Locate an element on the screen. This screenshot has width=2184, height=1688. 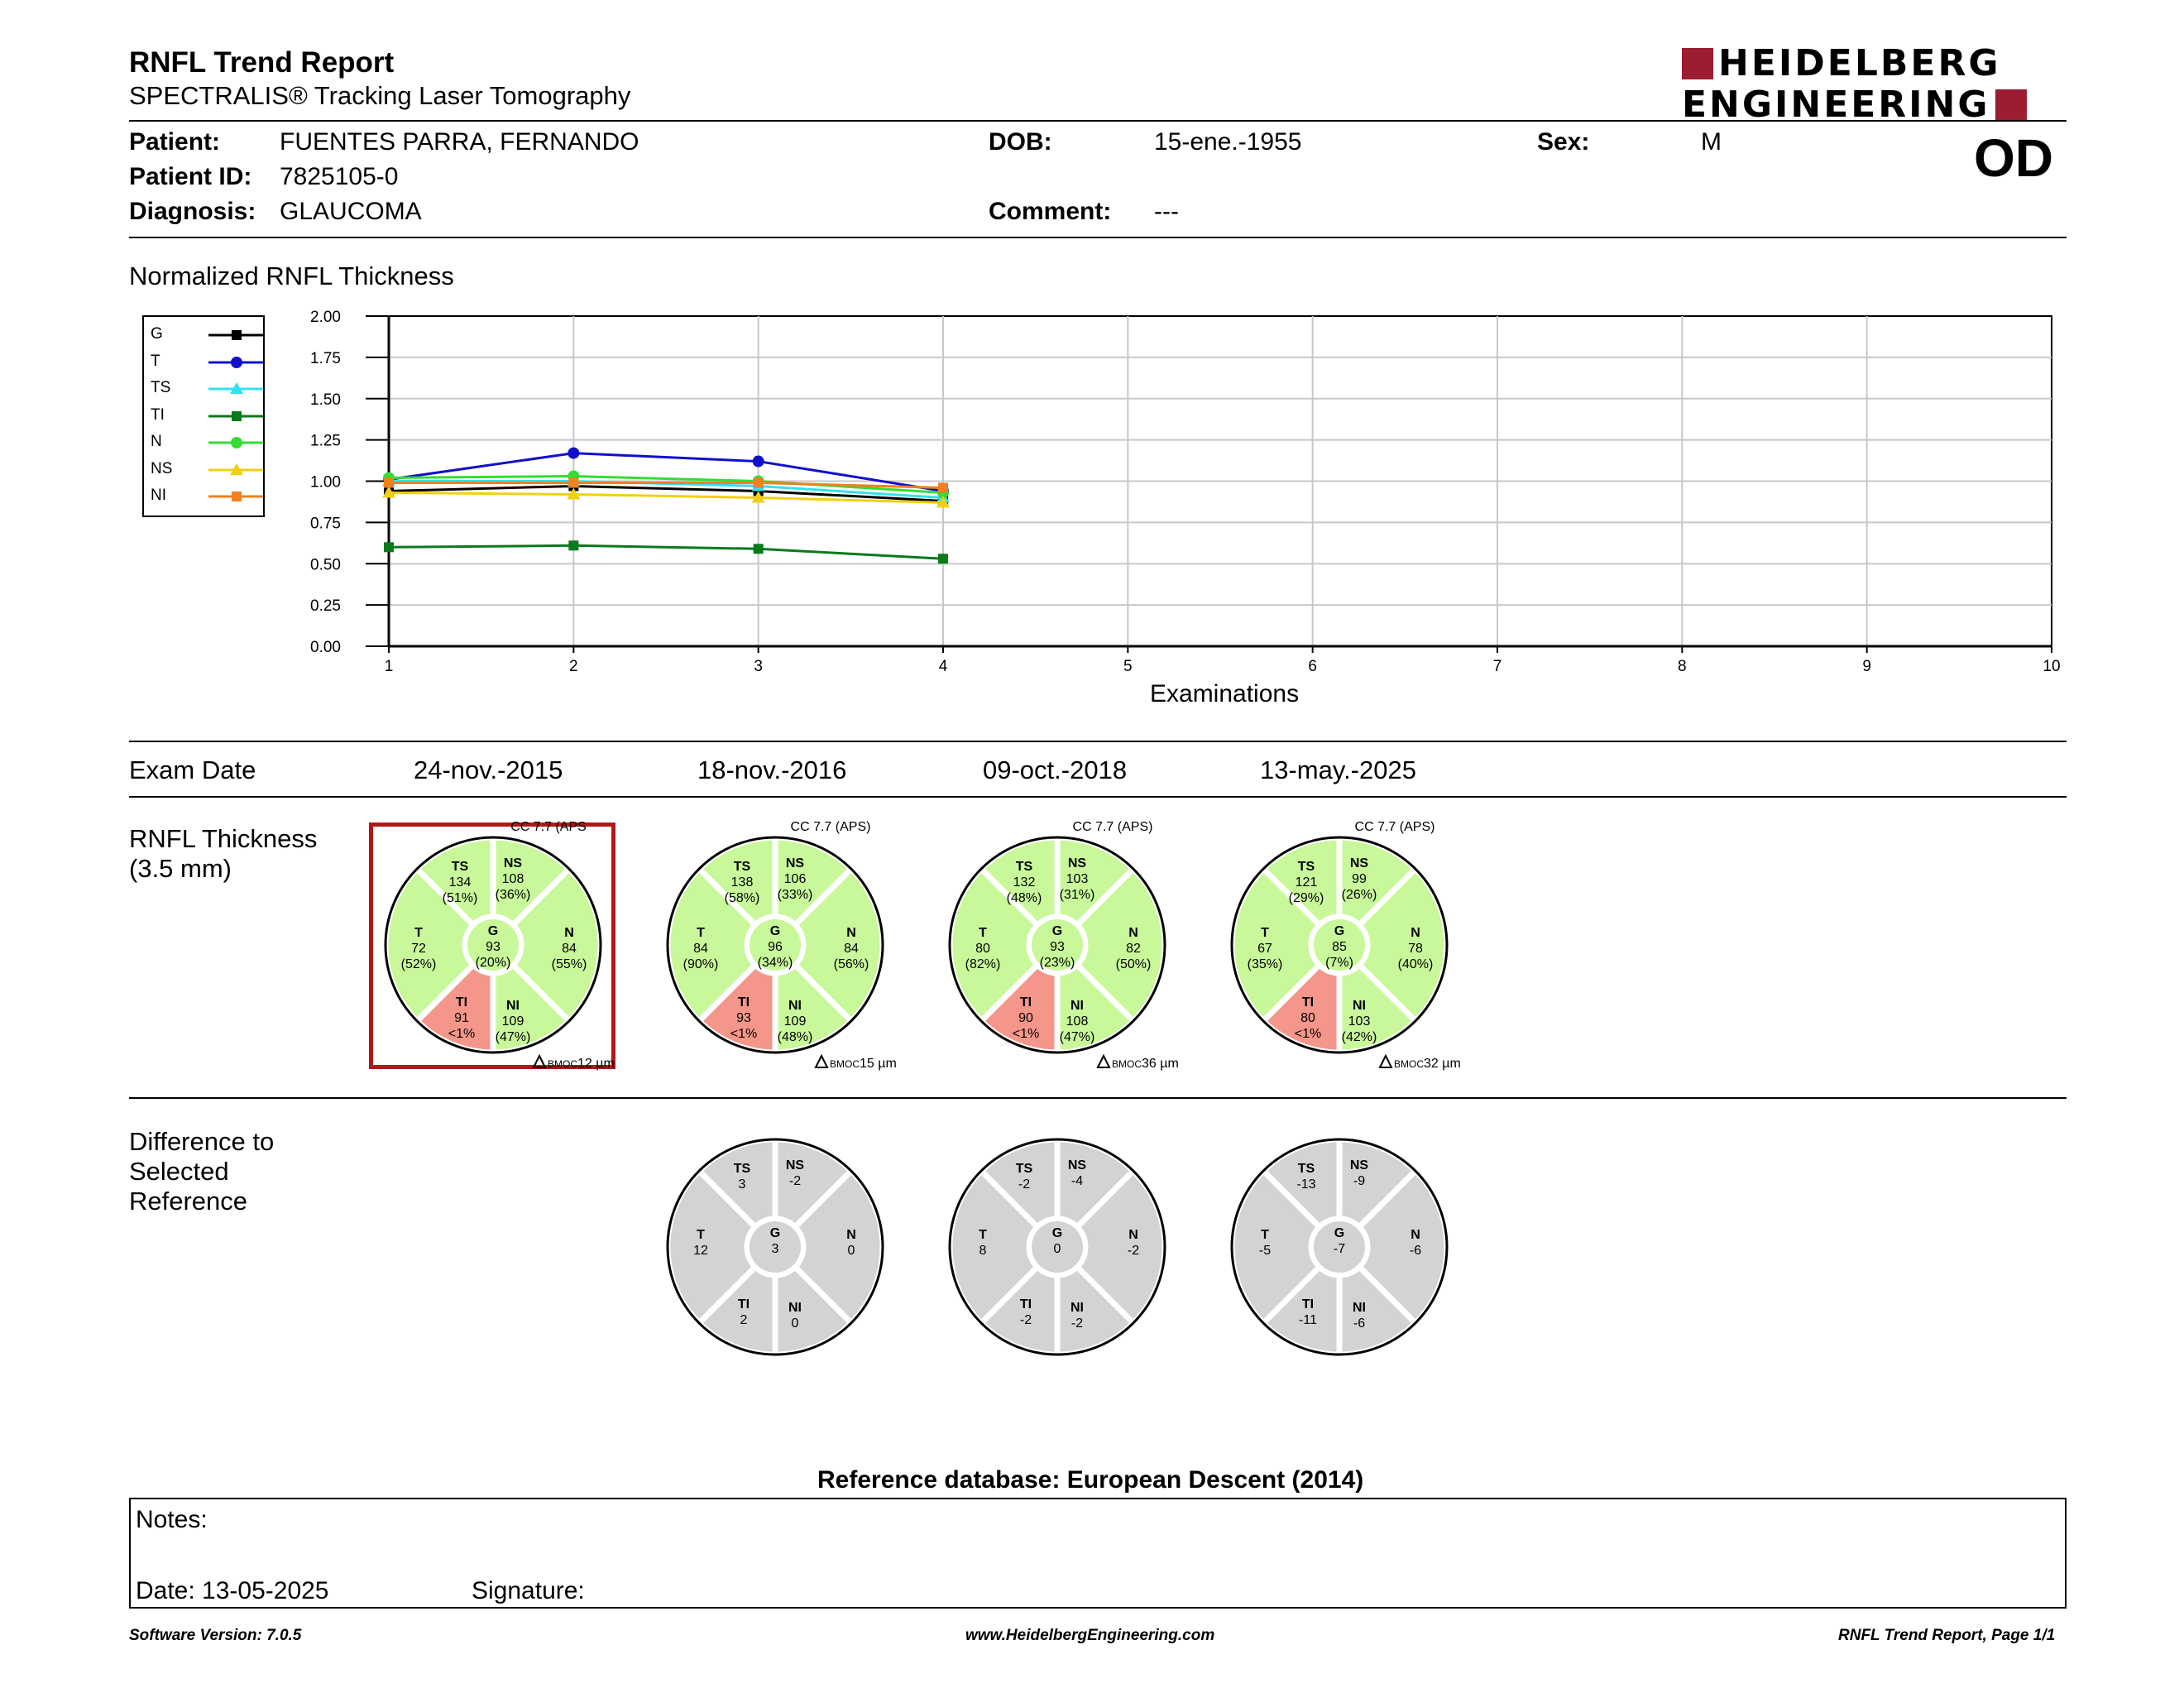
y-tick-label: 0.75 is located at coordinates (325, 523).